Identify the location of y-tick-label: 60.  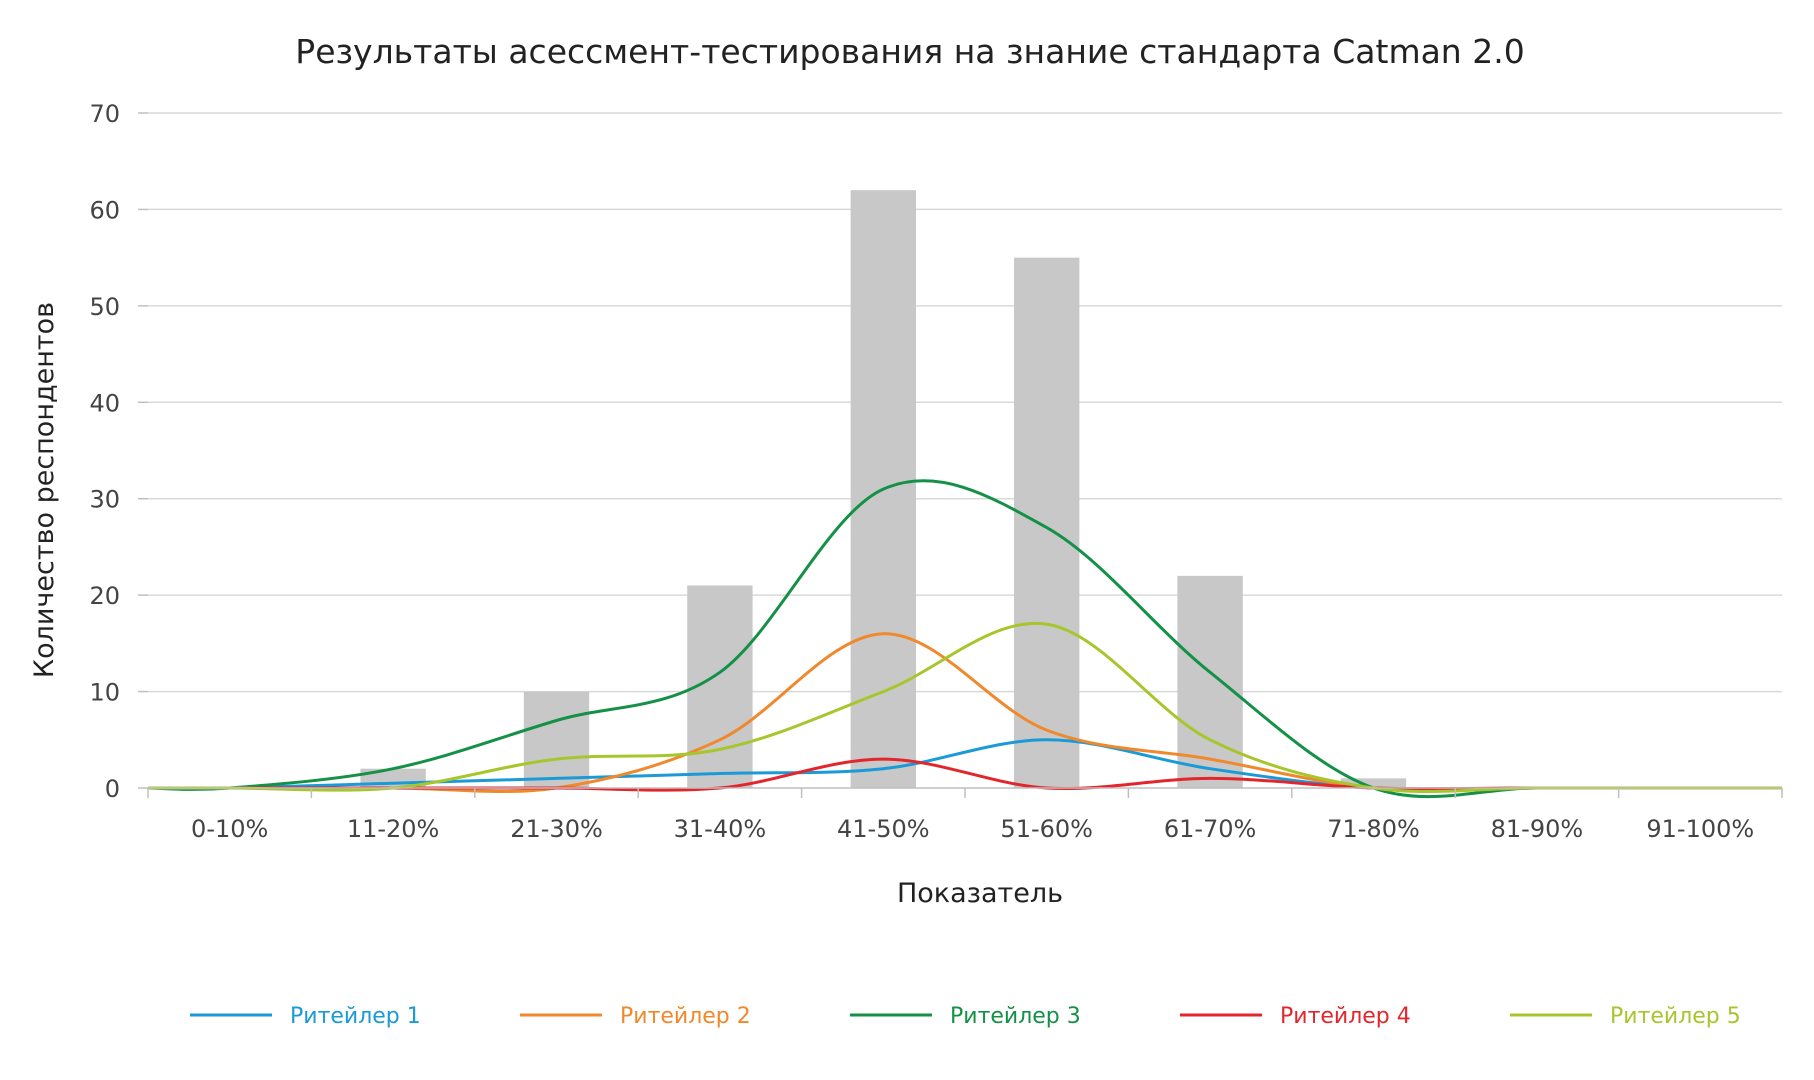
(104, 210).